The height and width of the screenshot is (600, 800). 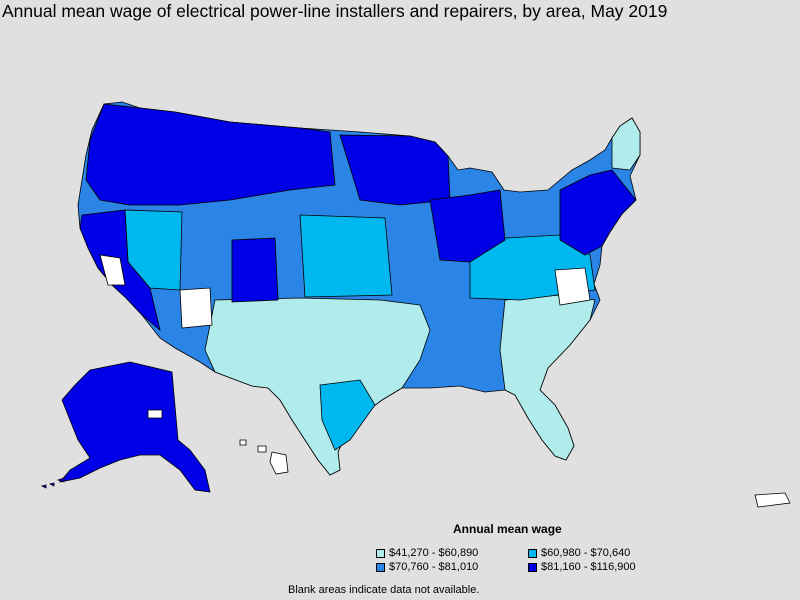 I want to click on region-southeast-light, so click(x=547, y=377).